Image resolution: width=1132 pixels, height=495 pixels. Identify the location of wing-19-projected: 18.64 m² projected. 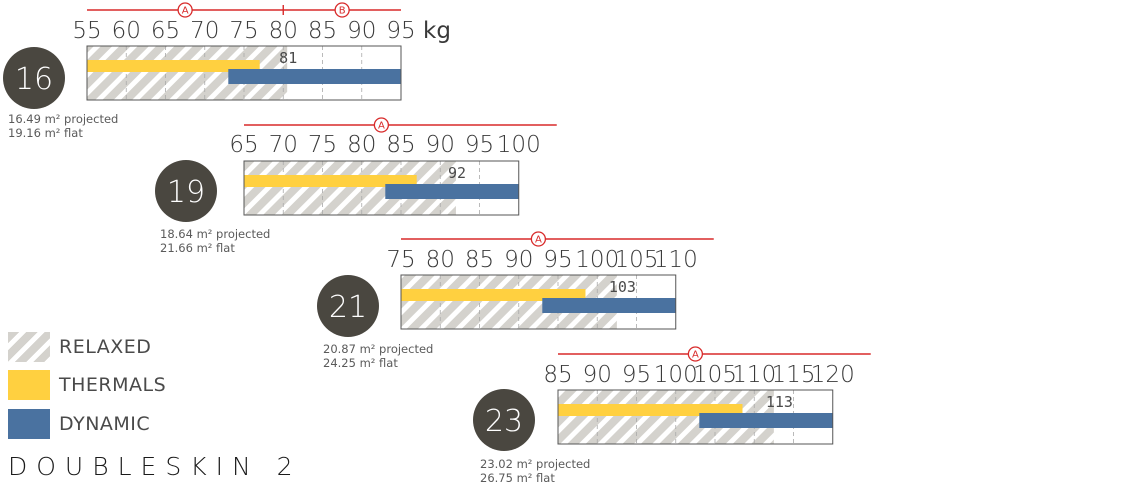
(215, 234).